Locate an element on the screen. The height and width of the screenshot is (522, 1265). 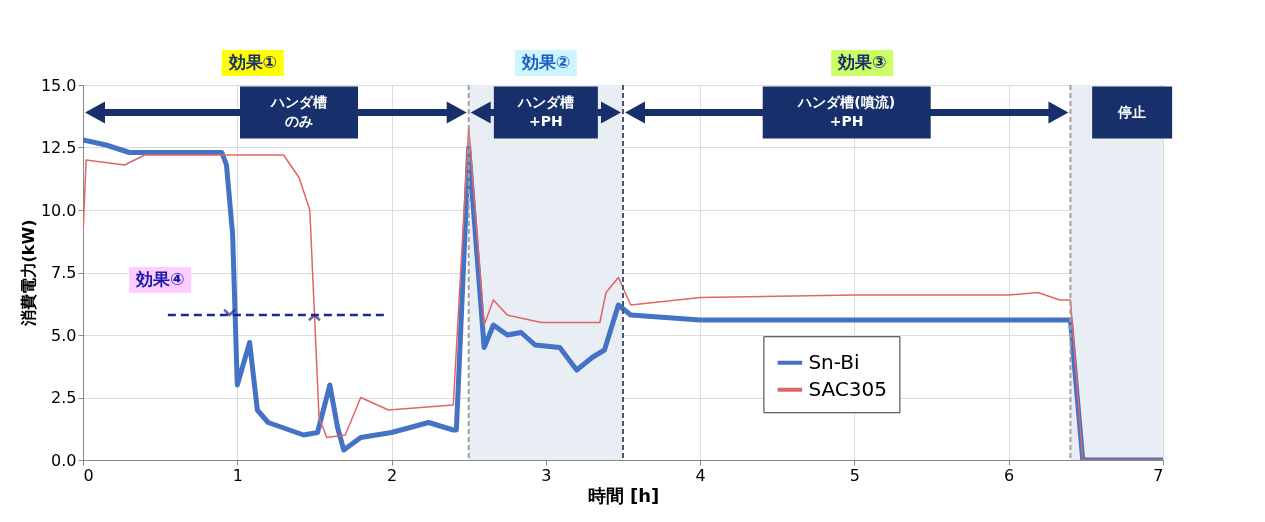
text: 効果② is located at coordinates (545, 62).